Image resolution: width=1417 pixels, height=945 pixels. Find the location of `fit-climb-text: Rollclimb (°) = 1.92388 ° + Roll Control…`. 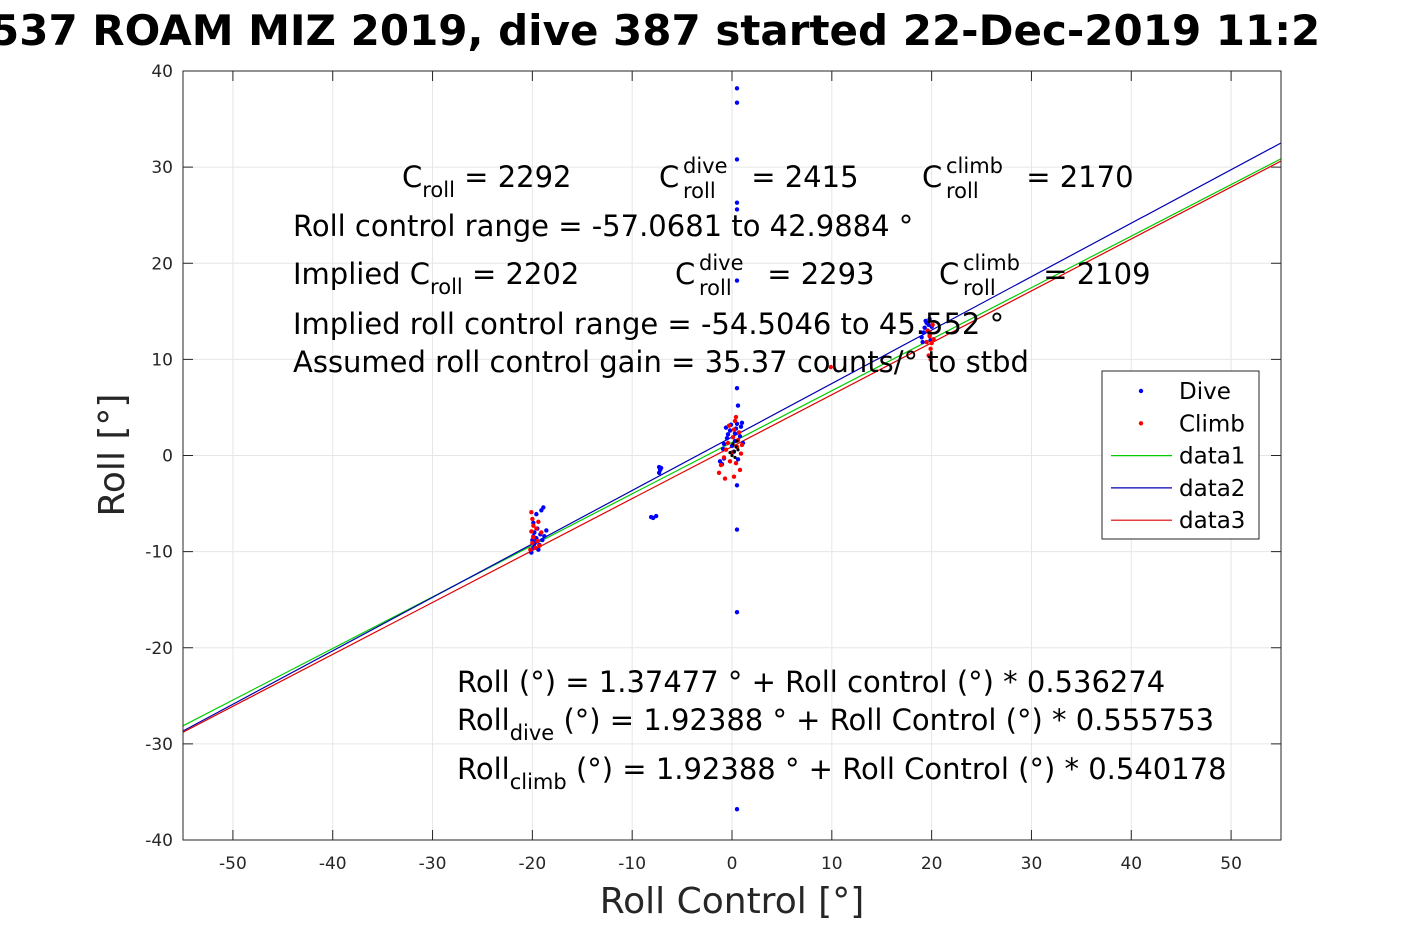

fit-climb-text: Rollclimb (°) = 1.92388 ° + Roll Control… is located at coordinates (842, 773).